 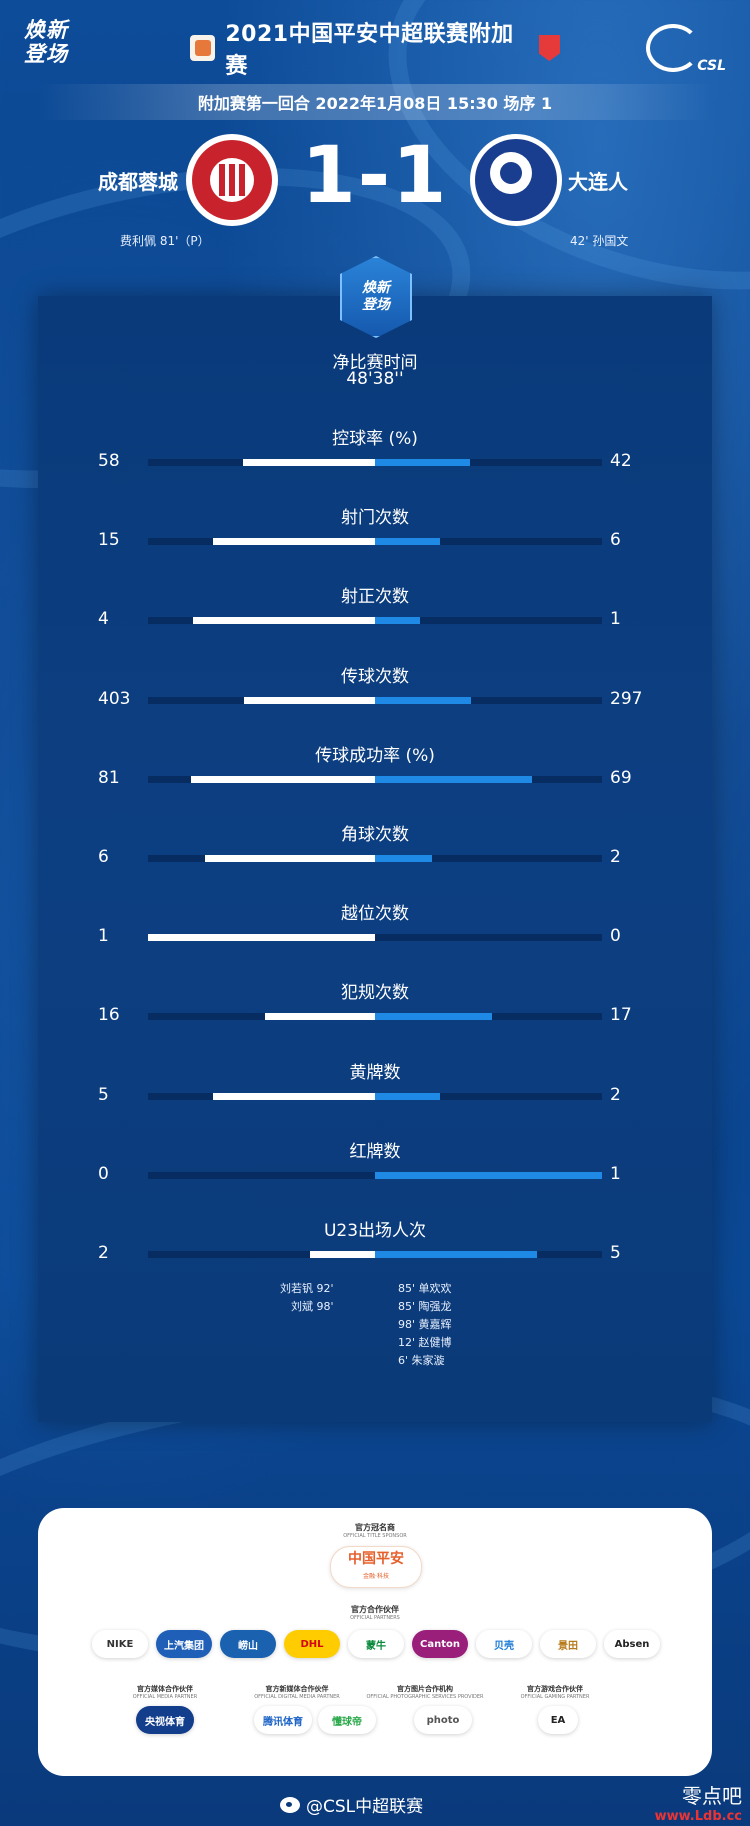 I want to click on stat-away-value: 69, so click(x=621, y=777).